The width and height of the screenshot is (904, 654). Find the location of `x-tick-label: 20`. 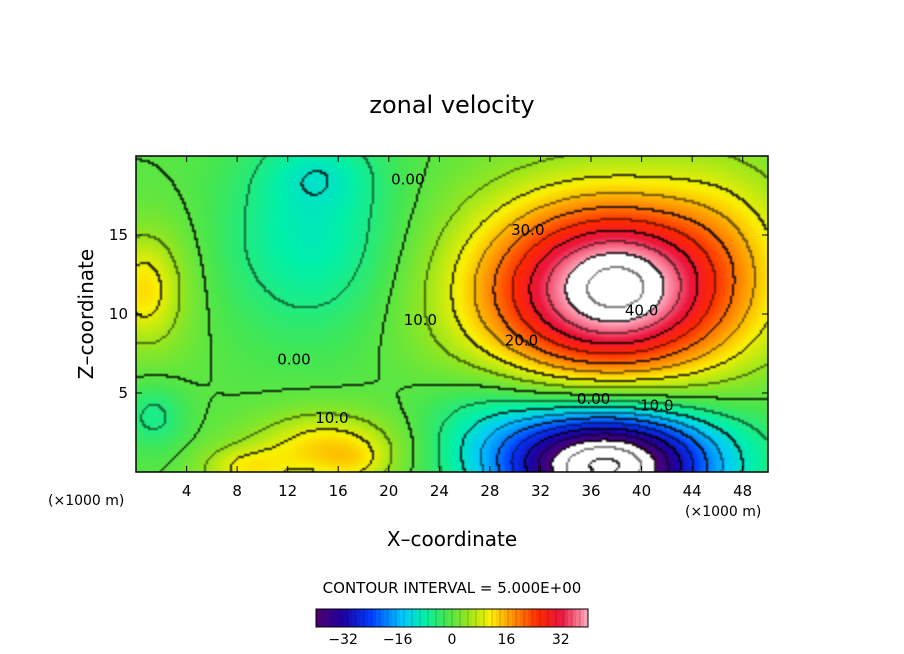

x-tick-label: 20 is located at coordinates (388, 491).